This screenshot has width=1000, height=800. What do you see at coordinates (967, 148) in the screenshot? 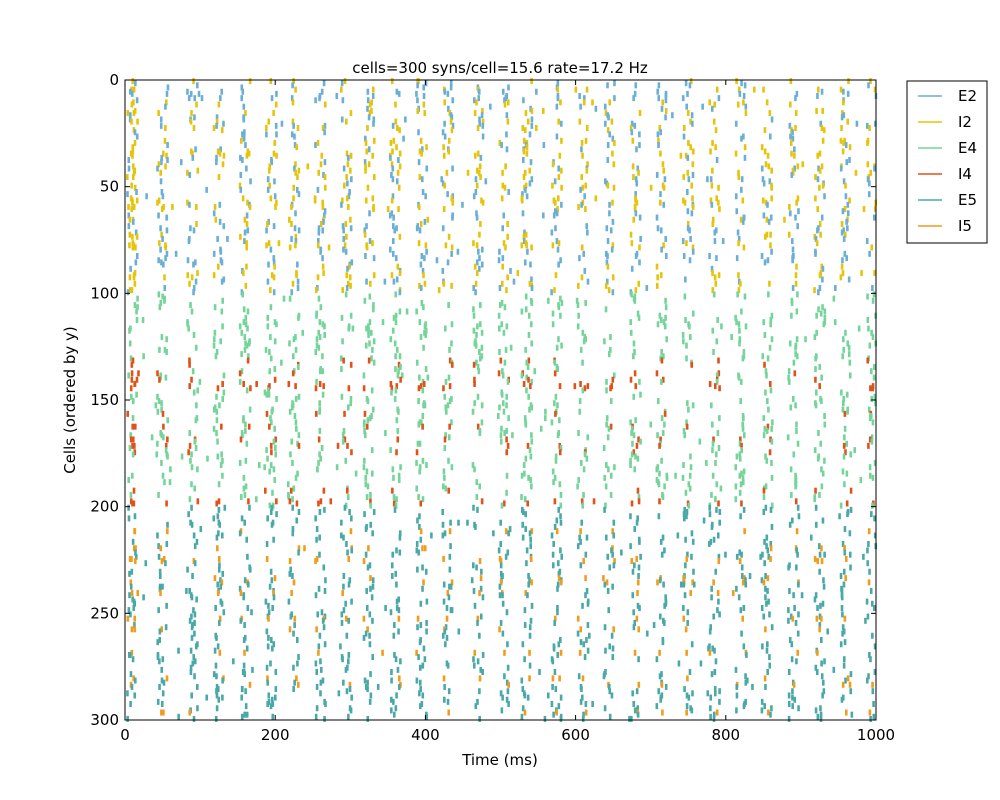
I see `legend-label-e4: E4` at bounding box center [967, 148].